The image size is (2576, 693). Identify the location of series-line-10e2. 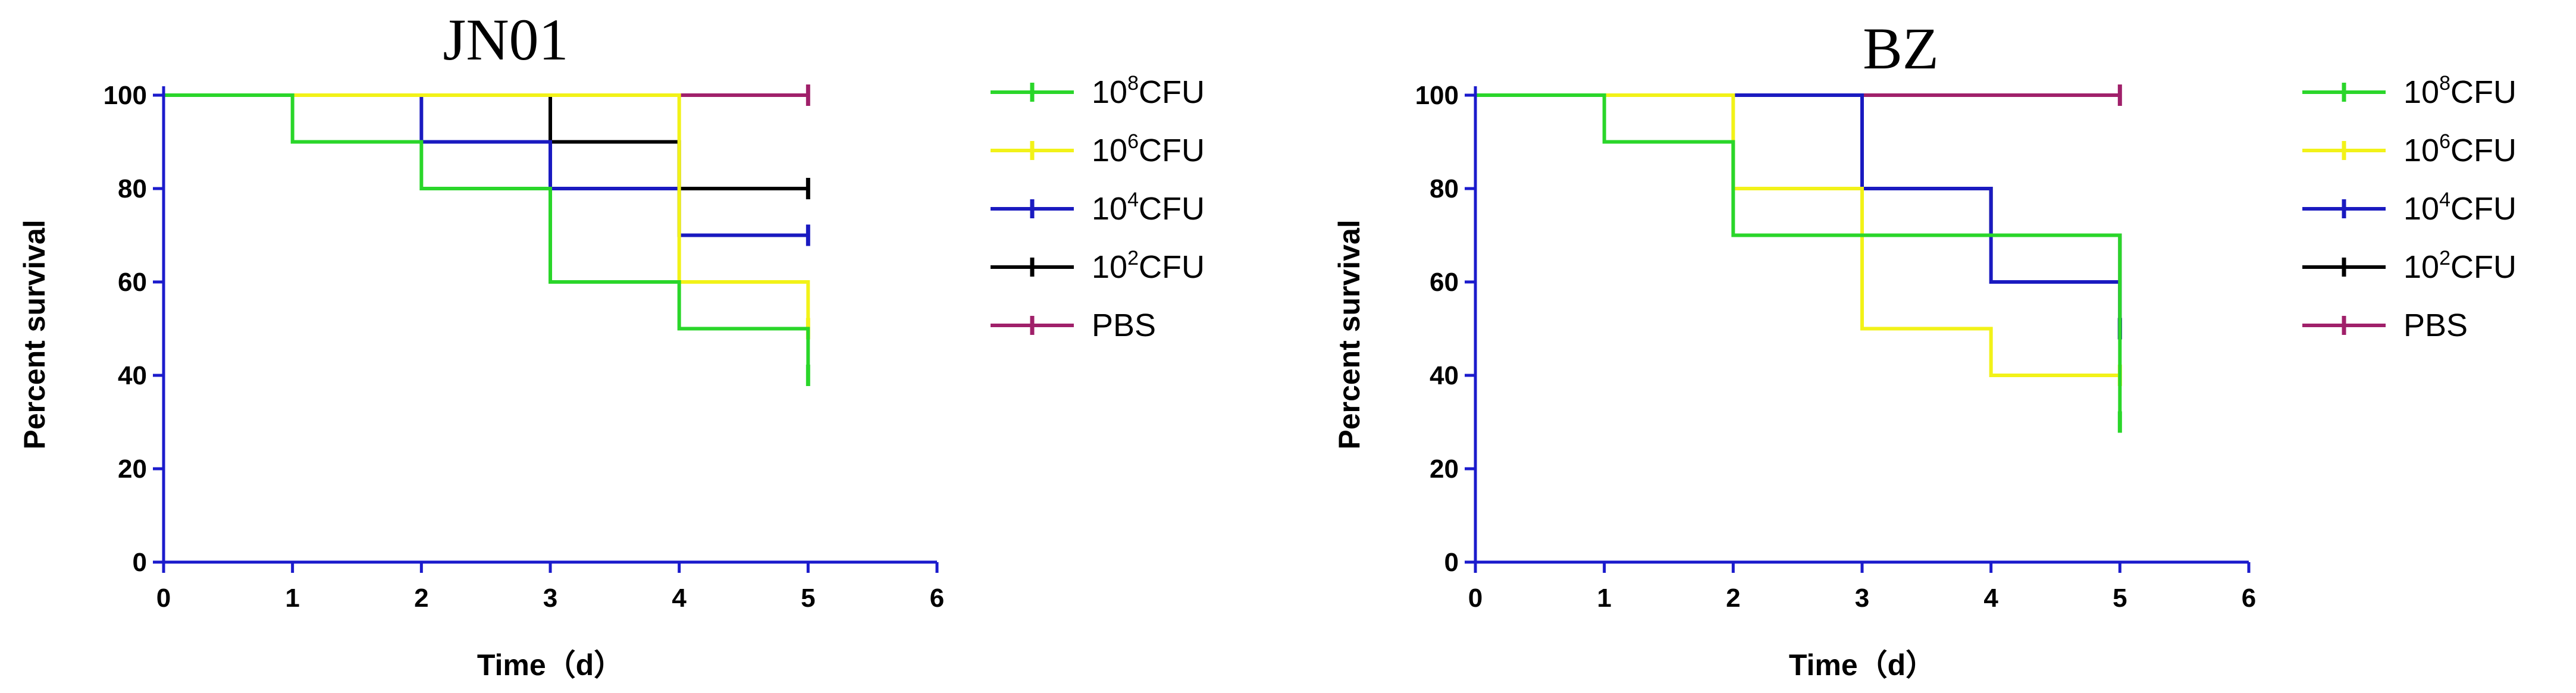
(1799, 211).